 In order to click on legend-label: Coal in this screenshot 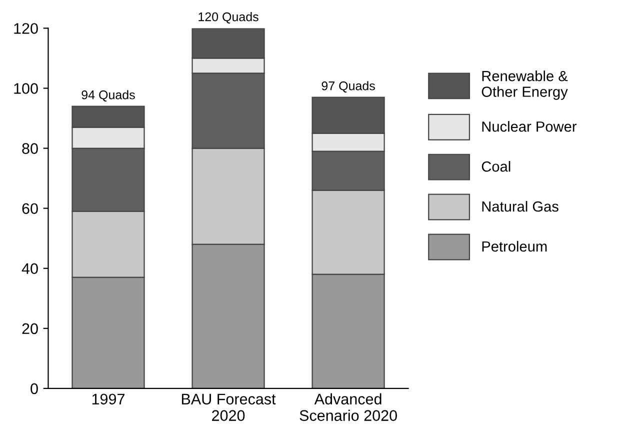, I will do `click(496, 166)`.